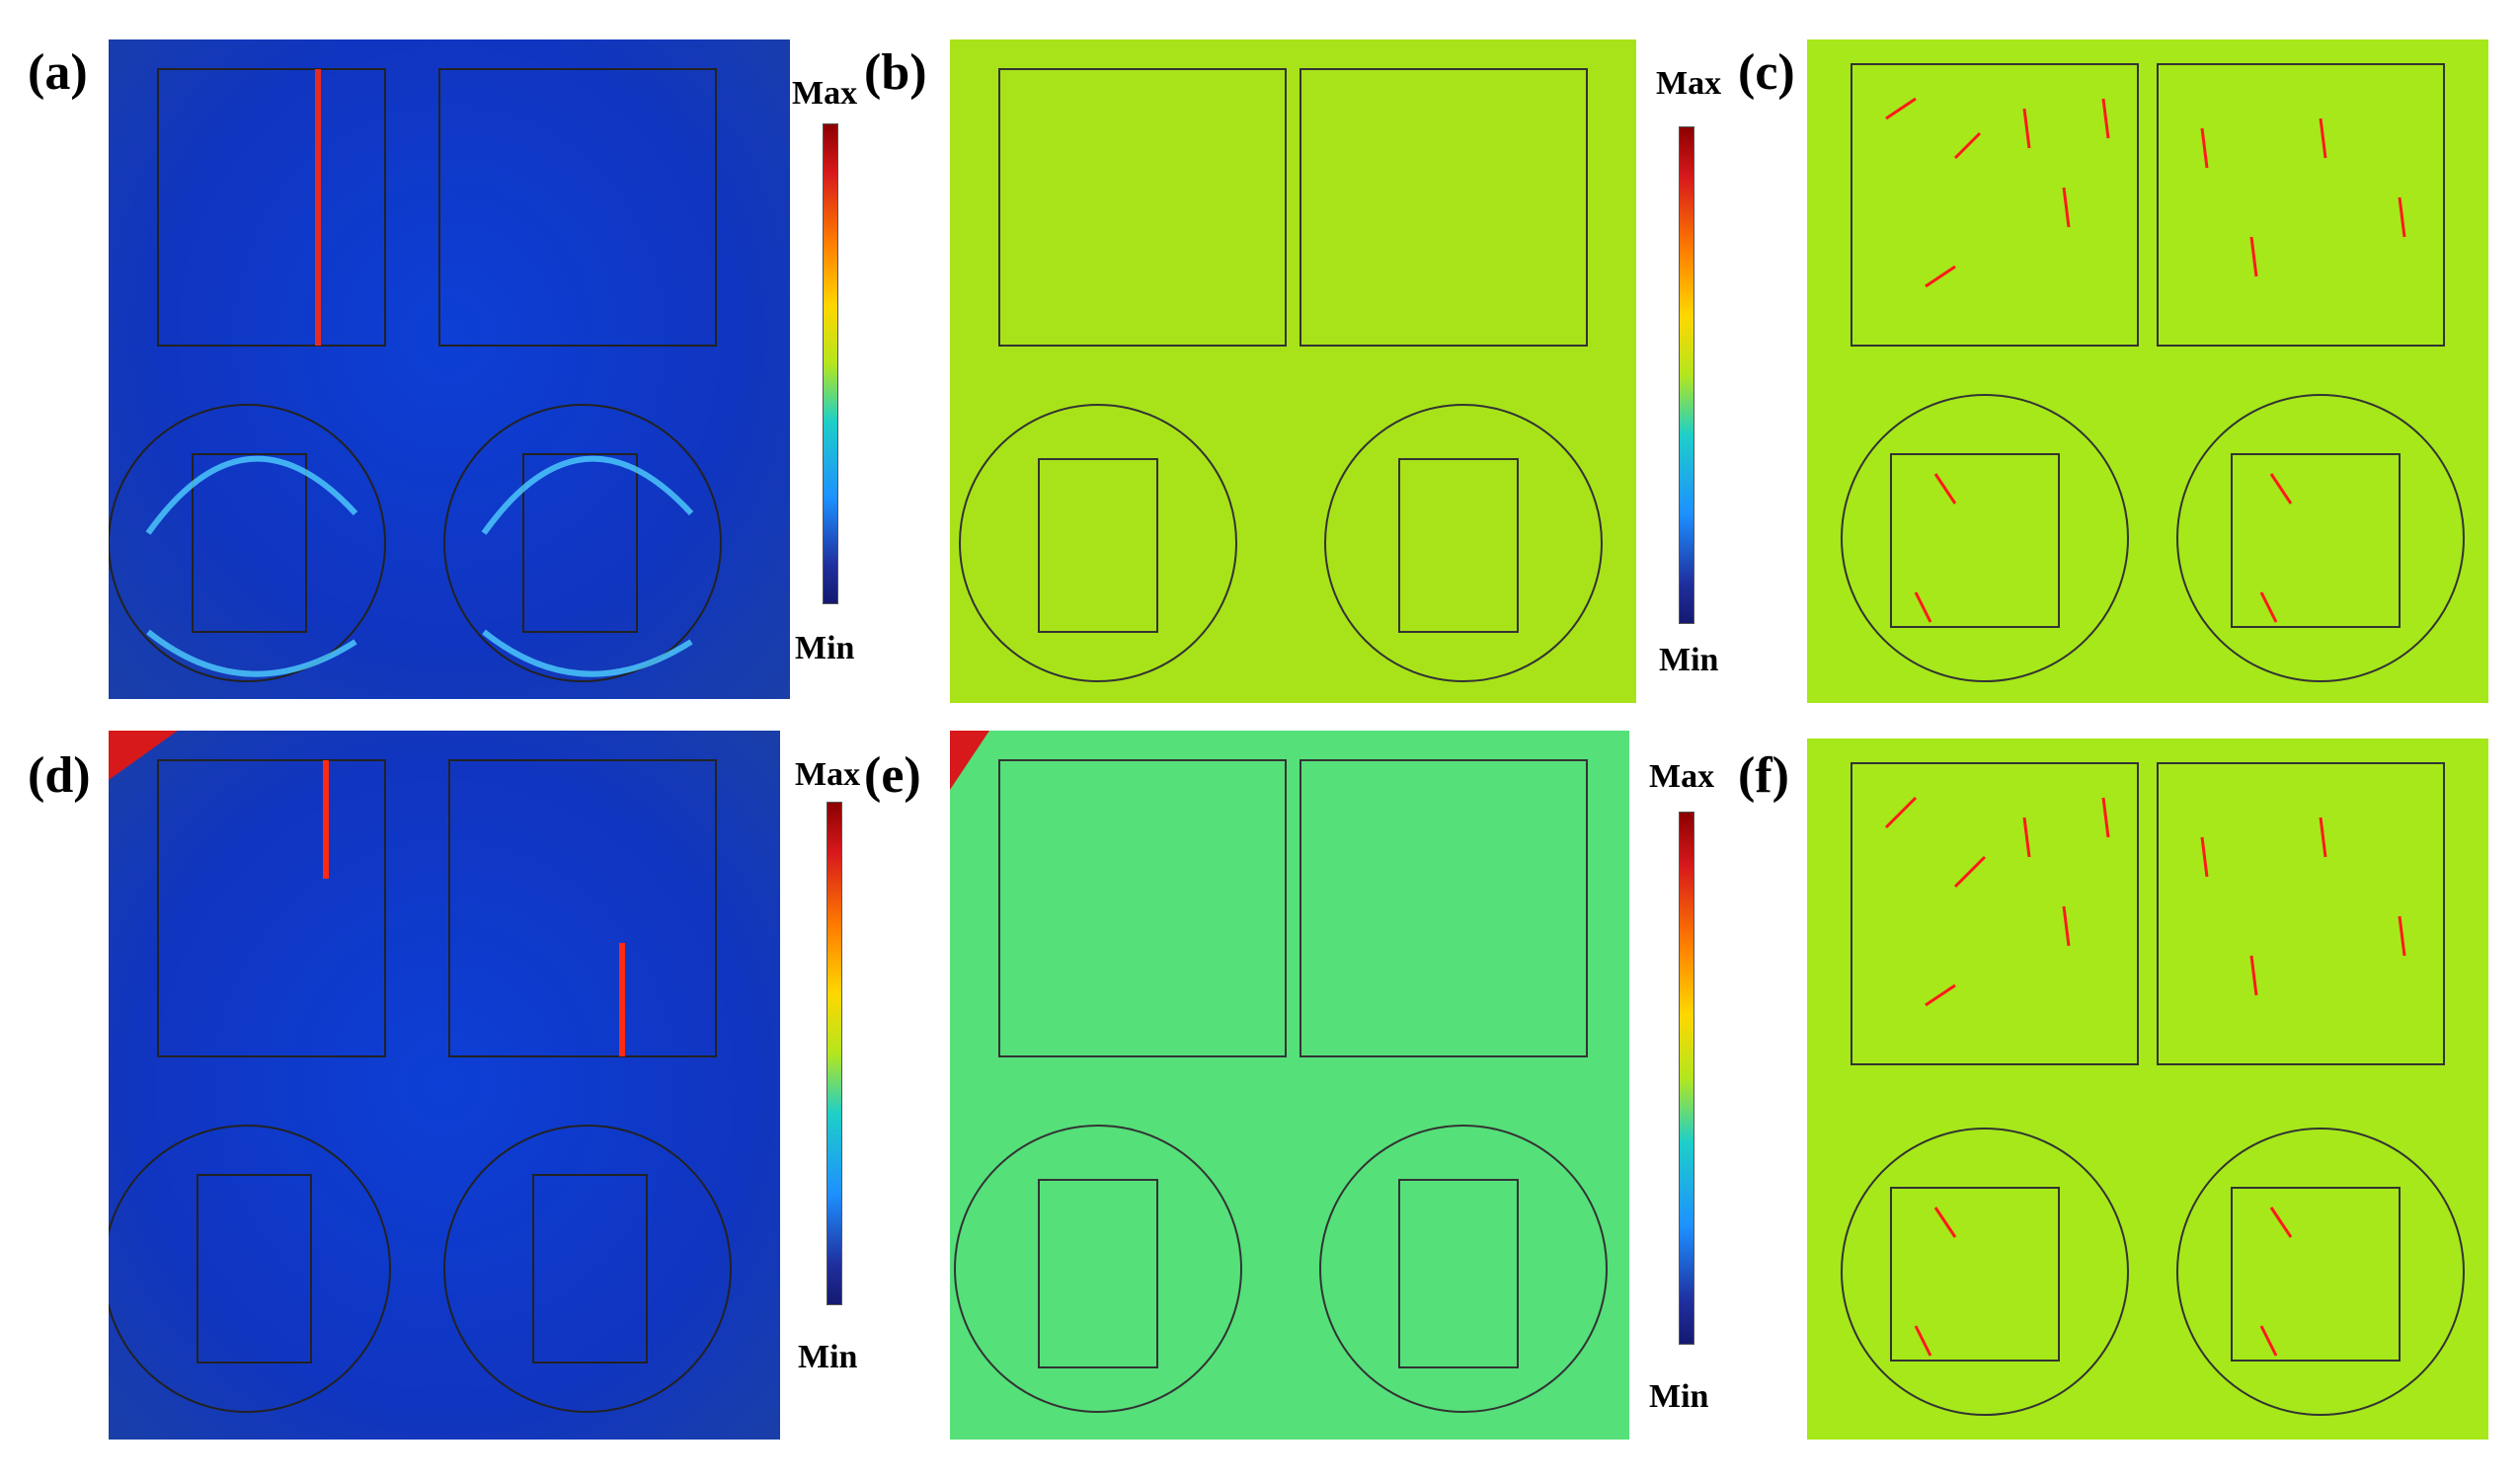  Describe the element at coordinates (828, 774) in the screenshot. I see `colorbar-max-d: Max` at that location.